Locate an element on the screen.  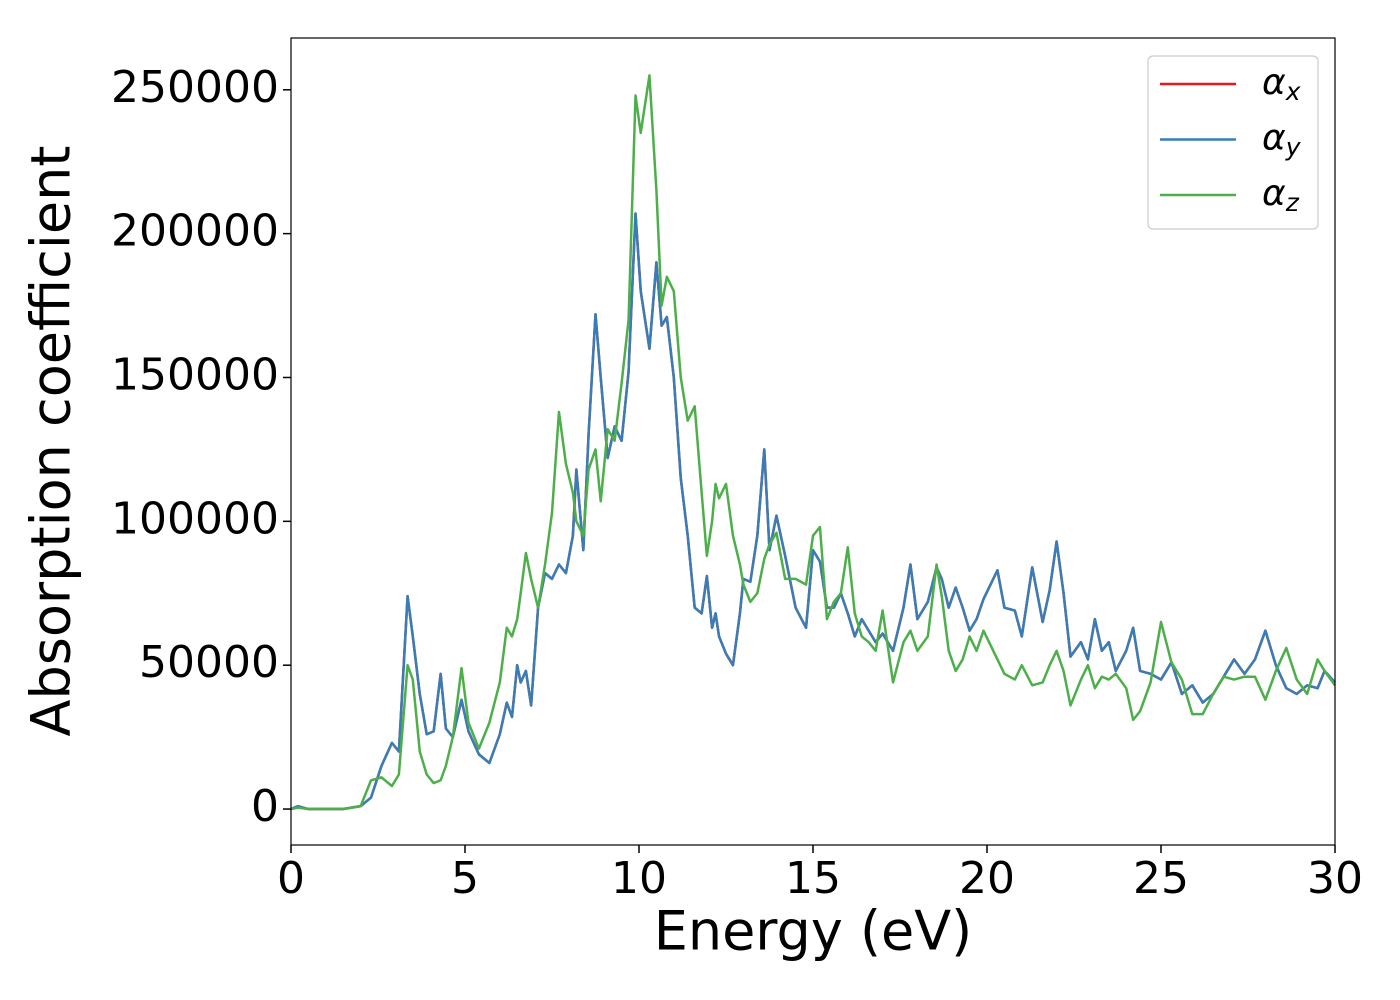
legend-label: αx is located at coordinates (1281, 84).